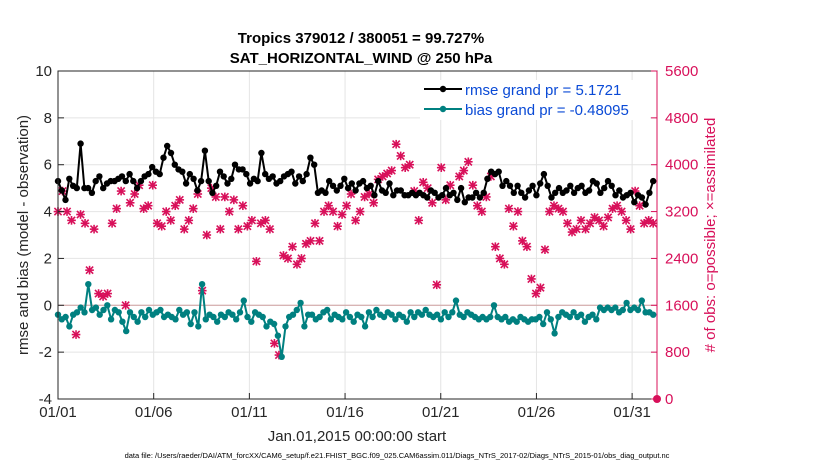 This screenshot has width=830, height=470. What do you see at coordinates (45, 399) in the screenshot?
I see `left-tick-label: -4` at bounding box center [45, 399].